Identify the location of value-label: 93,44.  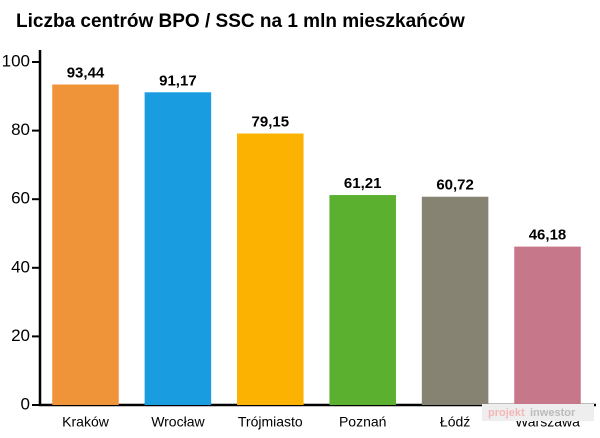
(86, 72).